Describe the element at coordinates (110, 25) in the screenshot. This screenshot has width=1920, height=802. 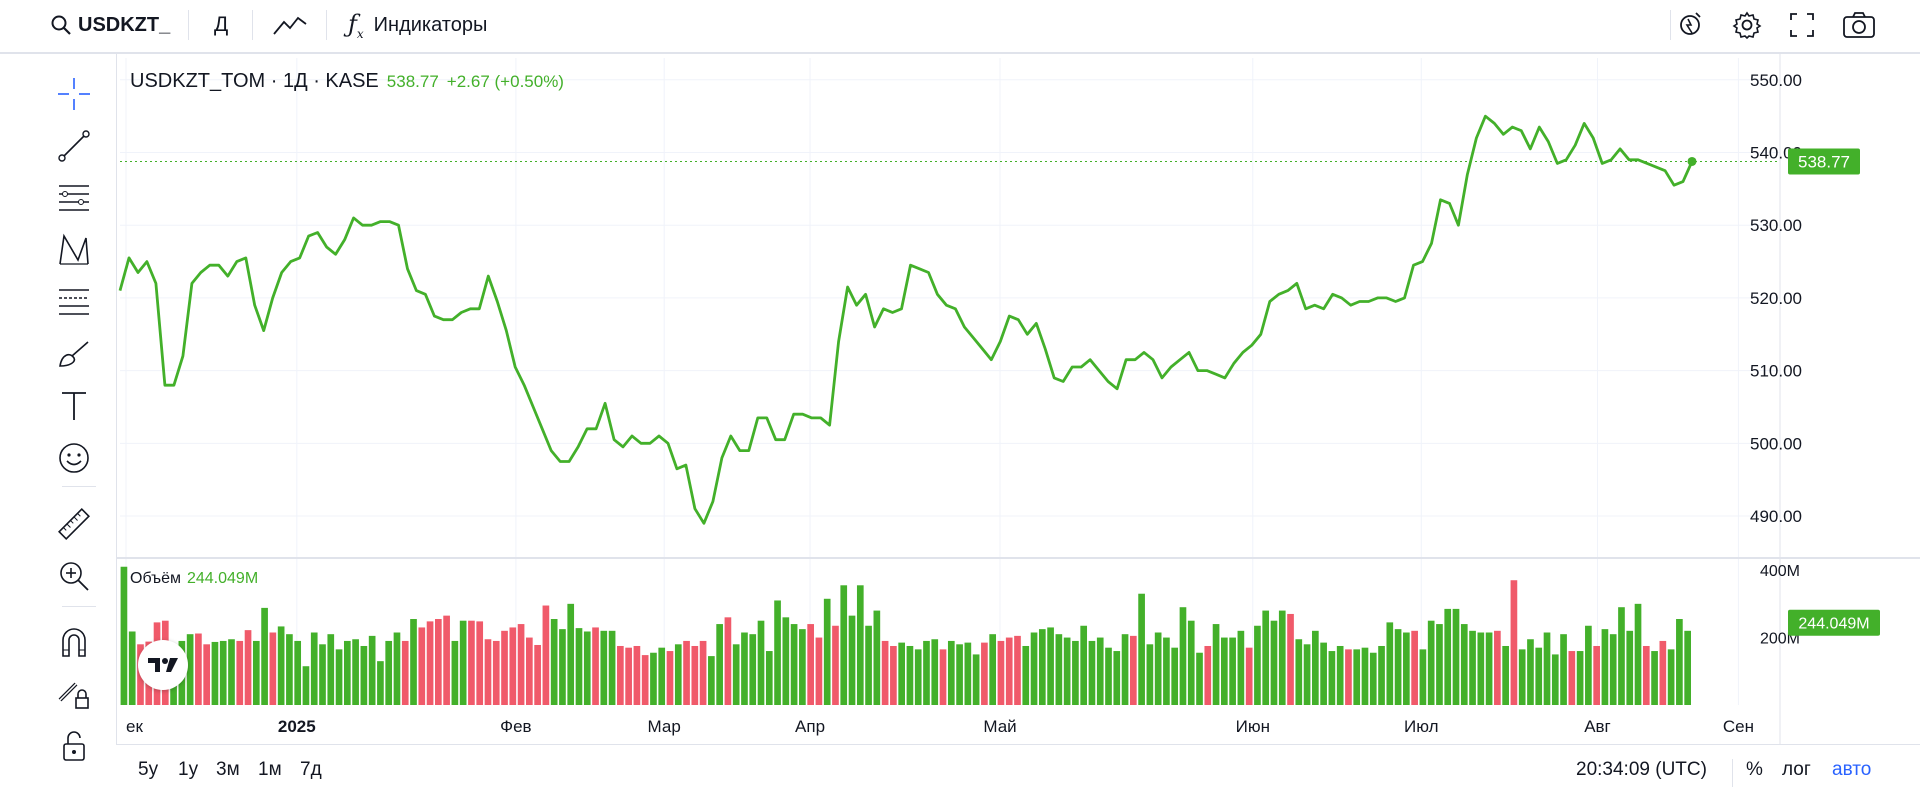
I see `symbol-search: USDKZT_` at that location.